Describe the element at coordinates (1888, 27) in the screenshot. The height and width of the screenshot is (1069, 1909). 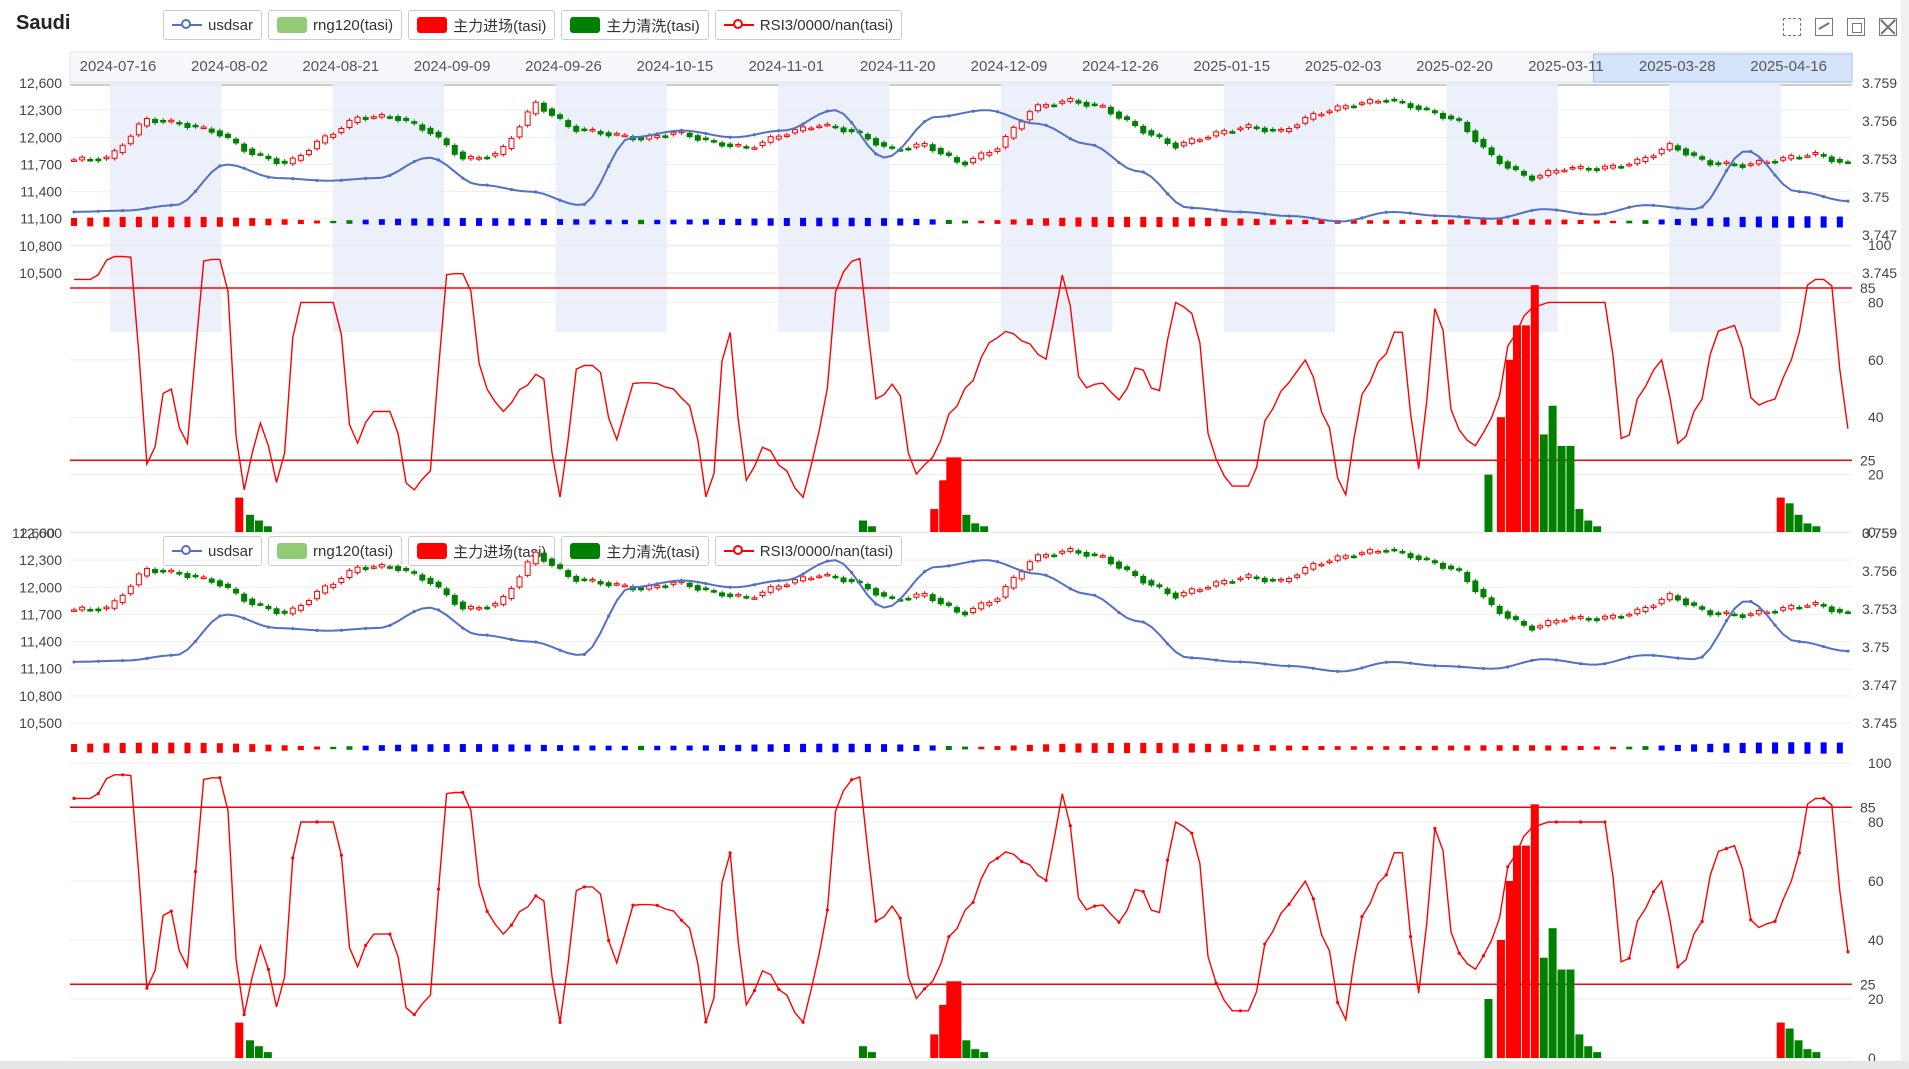
I see `save-icon` at that location.